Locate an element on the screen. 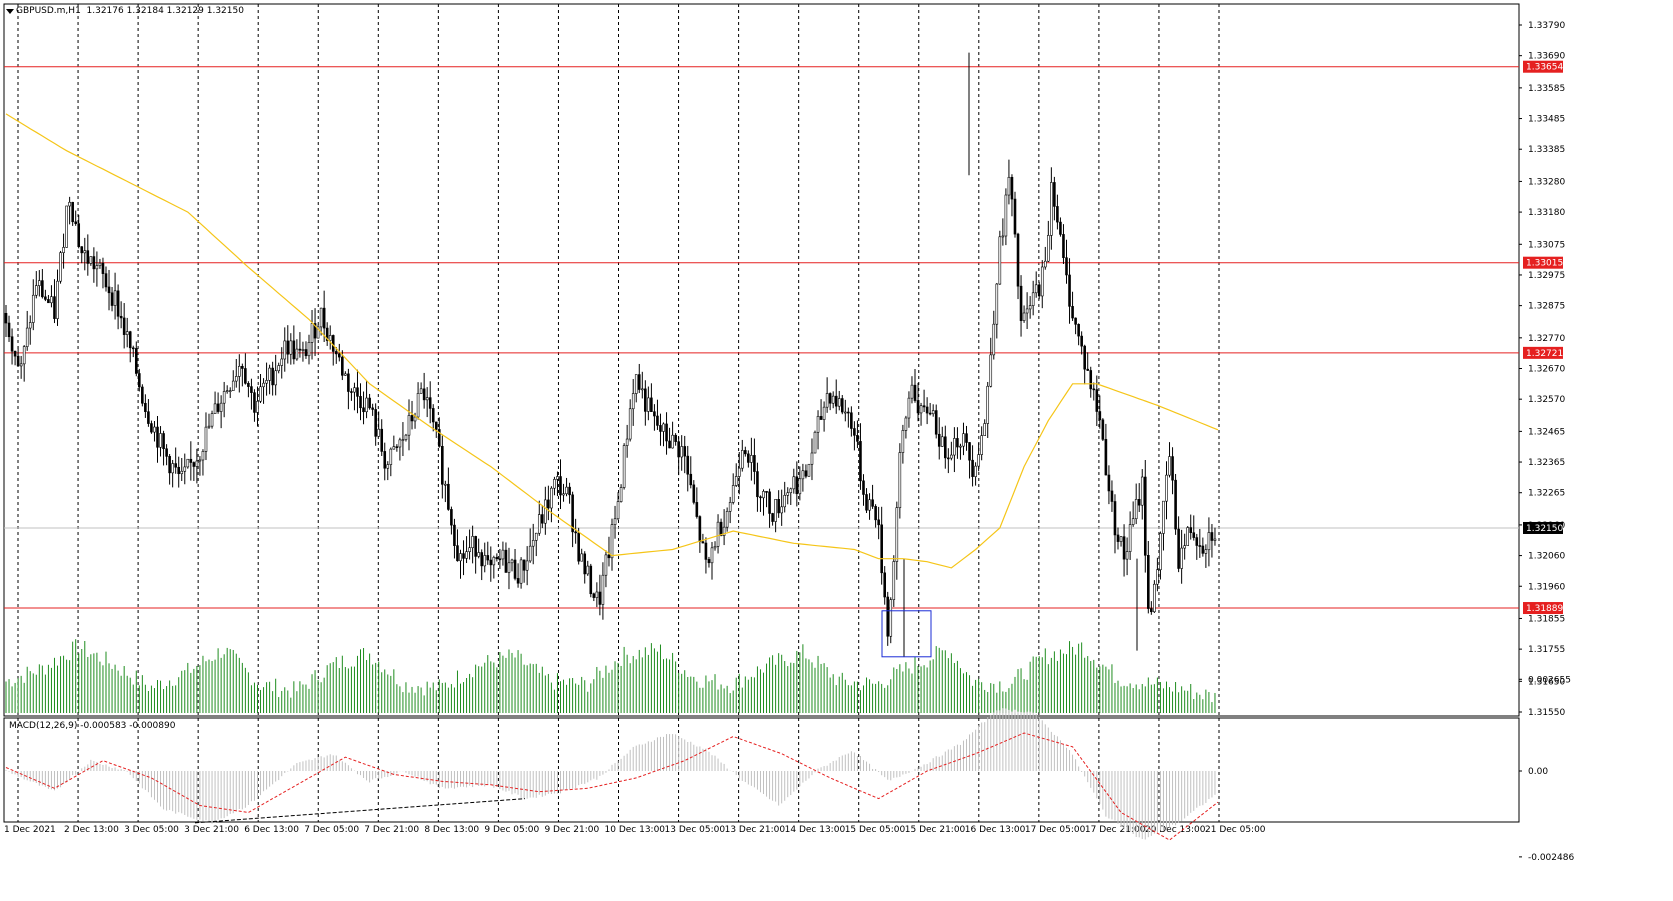  y-tick-label: 1.31960 is located at coordinates (1546, 587).